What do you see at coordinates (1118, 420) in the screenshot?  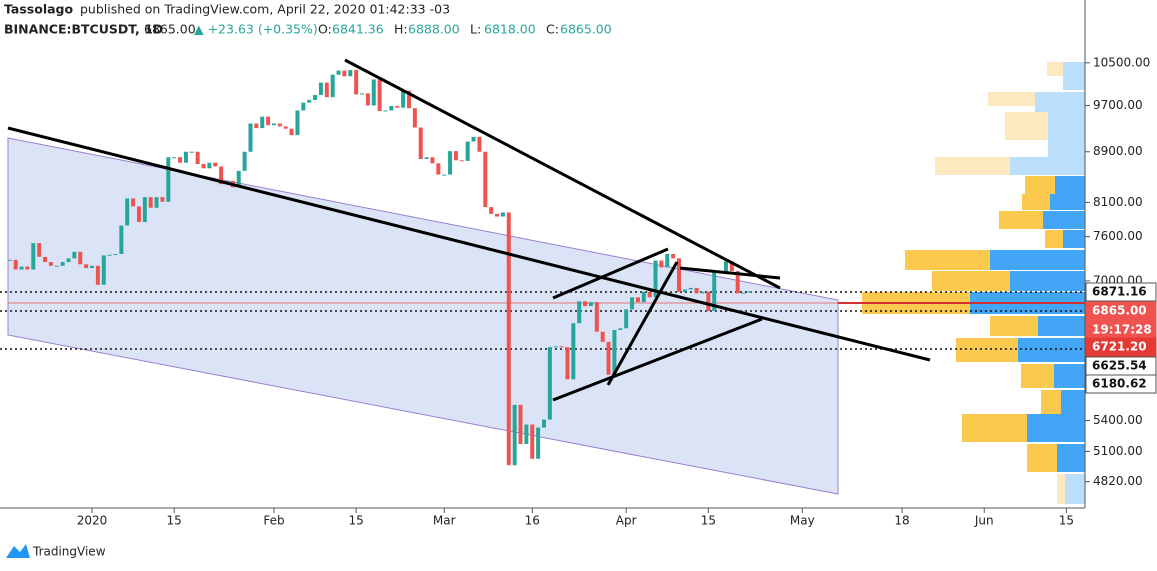 I see `y-tick-label: 5400.00` at bounding box center [1118, 420].